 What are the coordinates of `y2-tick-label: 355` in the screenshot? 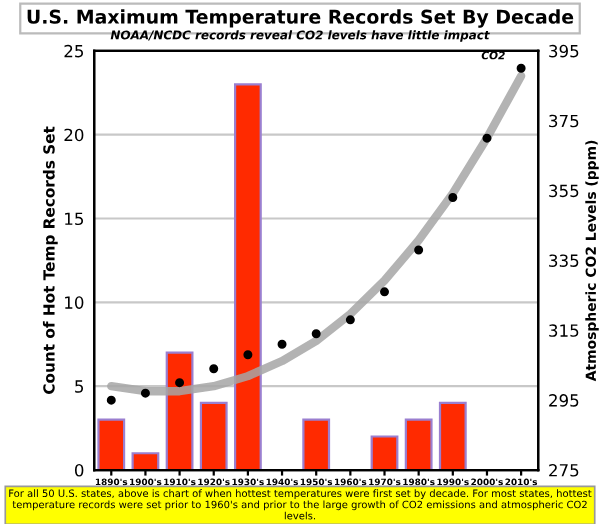 It's located at (564, 191).